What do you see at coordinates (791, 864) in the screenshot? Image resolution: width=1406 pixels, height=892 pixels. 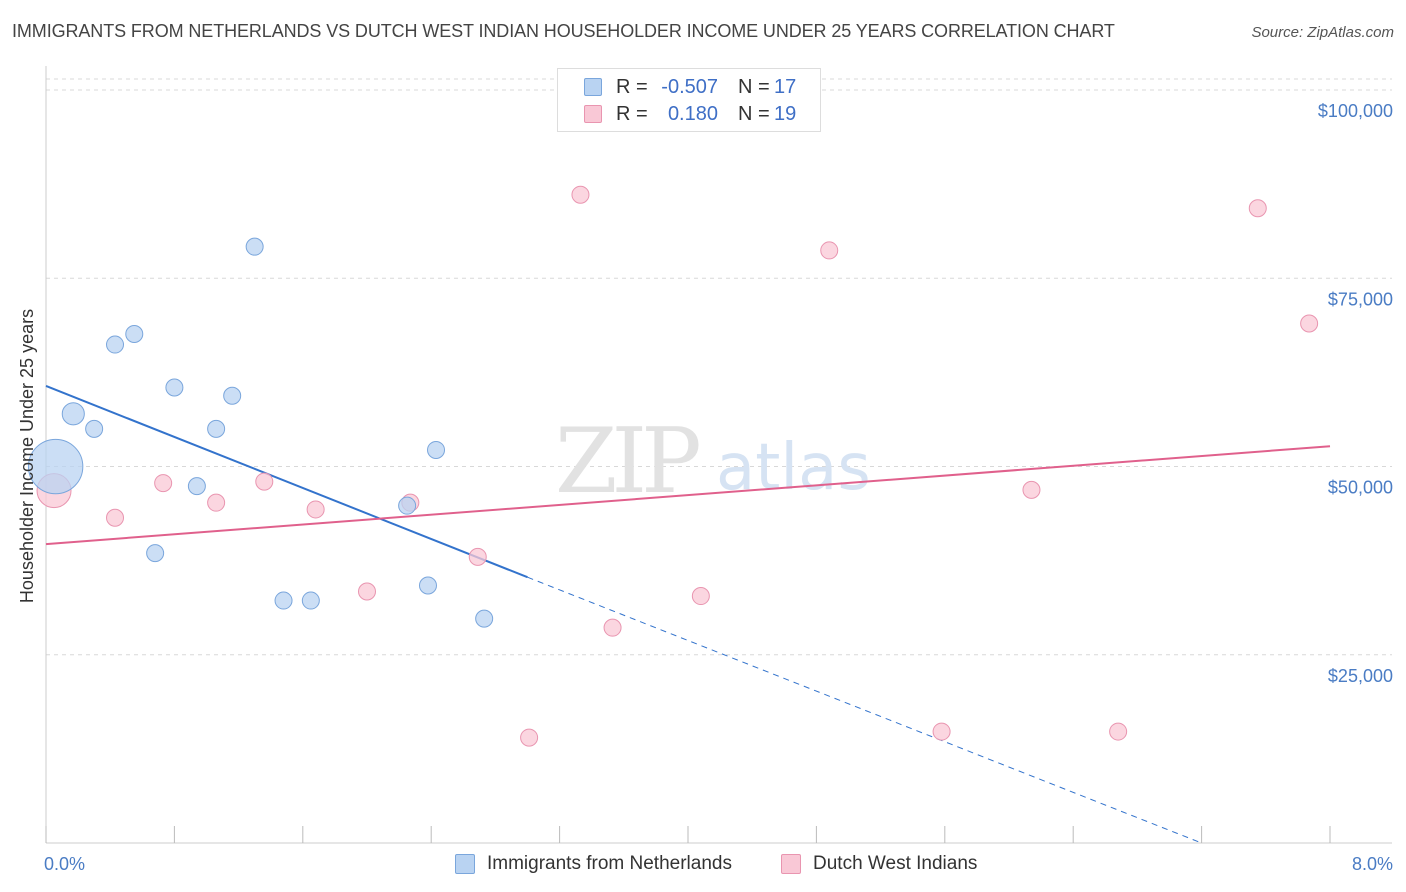 I see `bottom-legend-swatch-pink` at bounding box center [791, 864].